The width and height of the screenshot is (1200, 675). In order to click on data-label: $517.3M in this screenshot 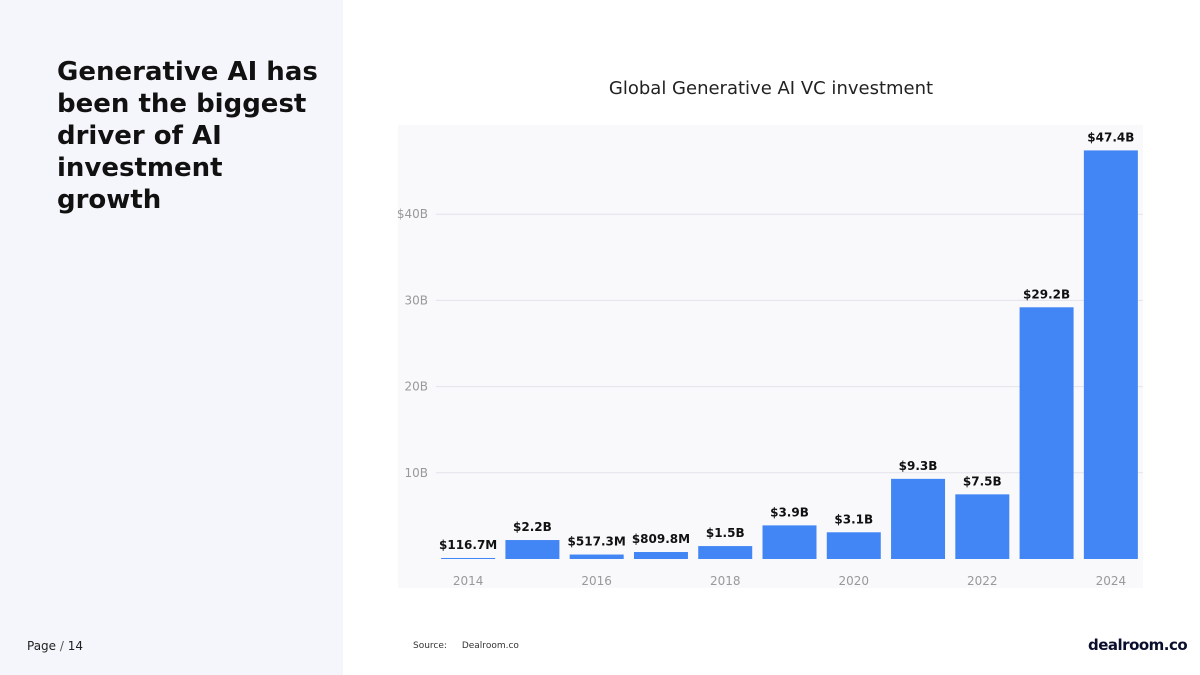, I will do `click(597, 542)`.